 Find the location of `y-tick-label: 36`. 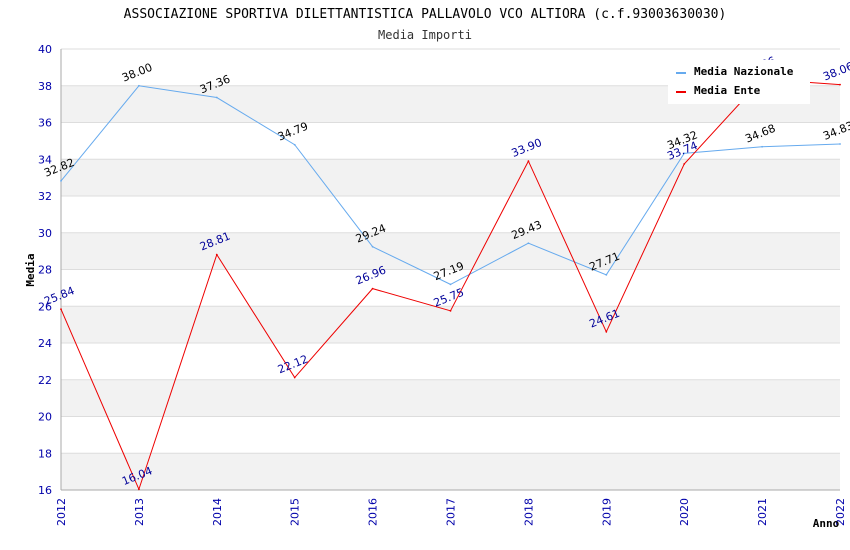

y-tick-label: 36 is located at coordinates (45, 123).